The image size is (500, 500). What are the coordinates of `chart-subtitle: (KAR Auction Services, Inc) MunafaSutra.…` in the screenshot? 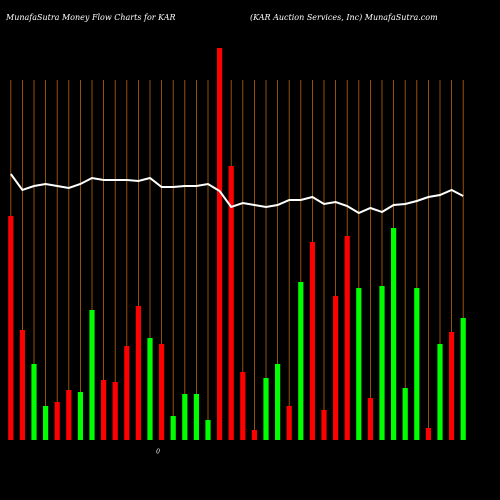 It's located at (344, 17).